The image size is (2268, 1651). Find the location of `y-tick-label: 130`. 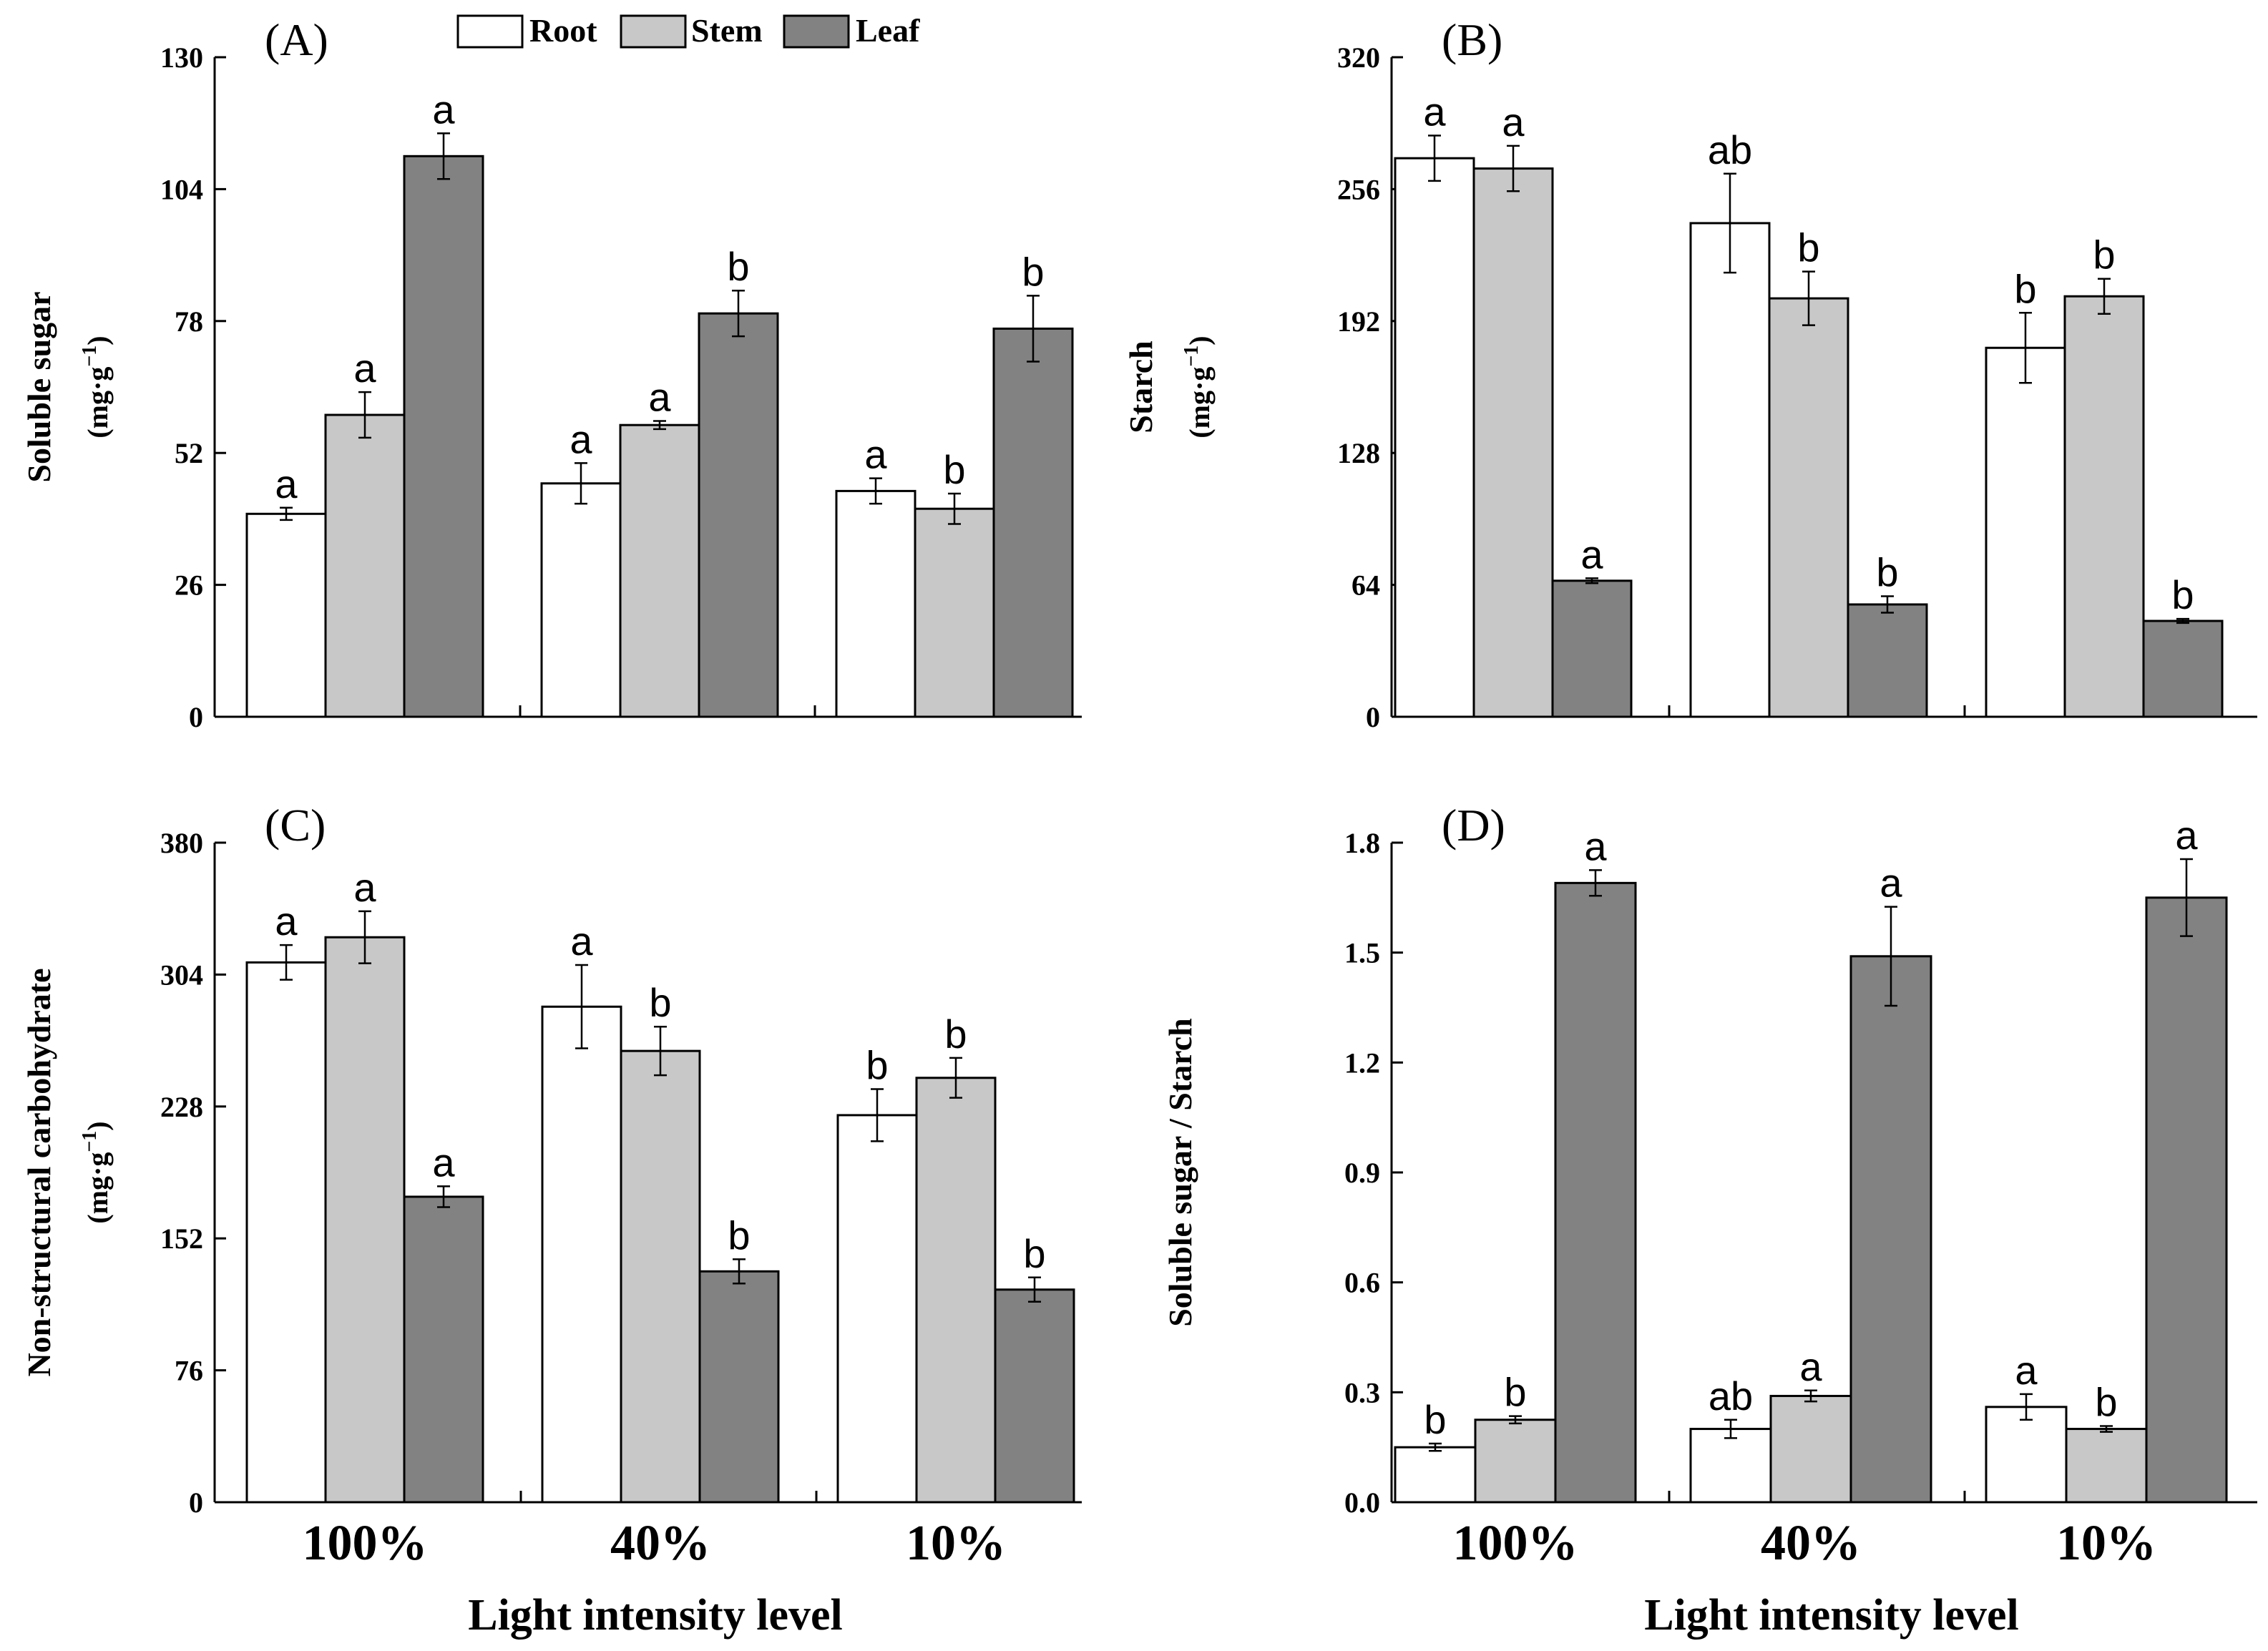

y-tick-label: 130 is located at coordinates (181, 57).